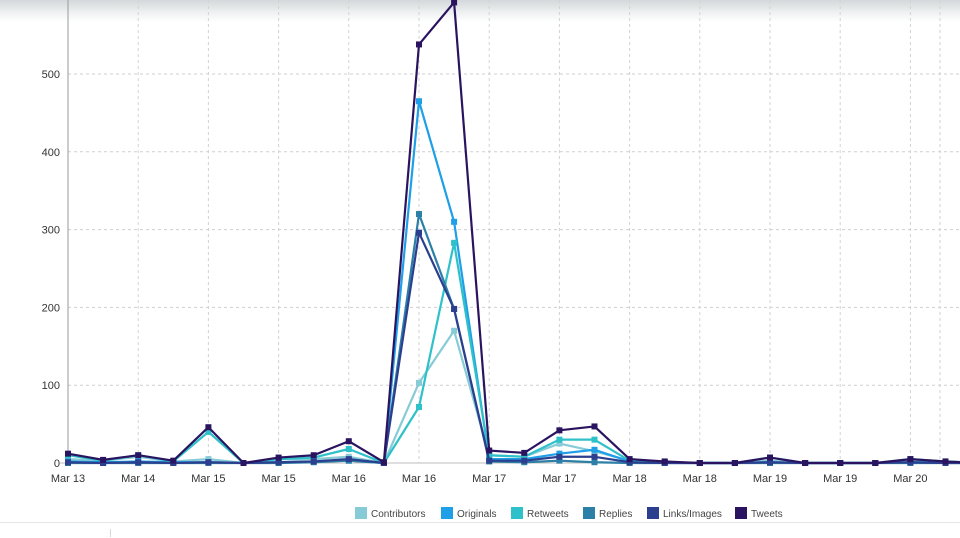 This screenshot has width=960, height=538. Describe the element at coordinates (548, 514) in the screenshot. I see `legend-label: Retweets` at that location.